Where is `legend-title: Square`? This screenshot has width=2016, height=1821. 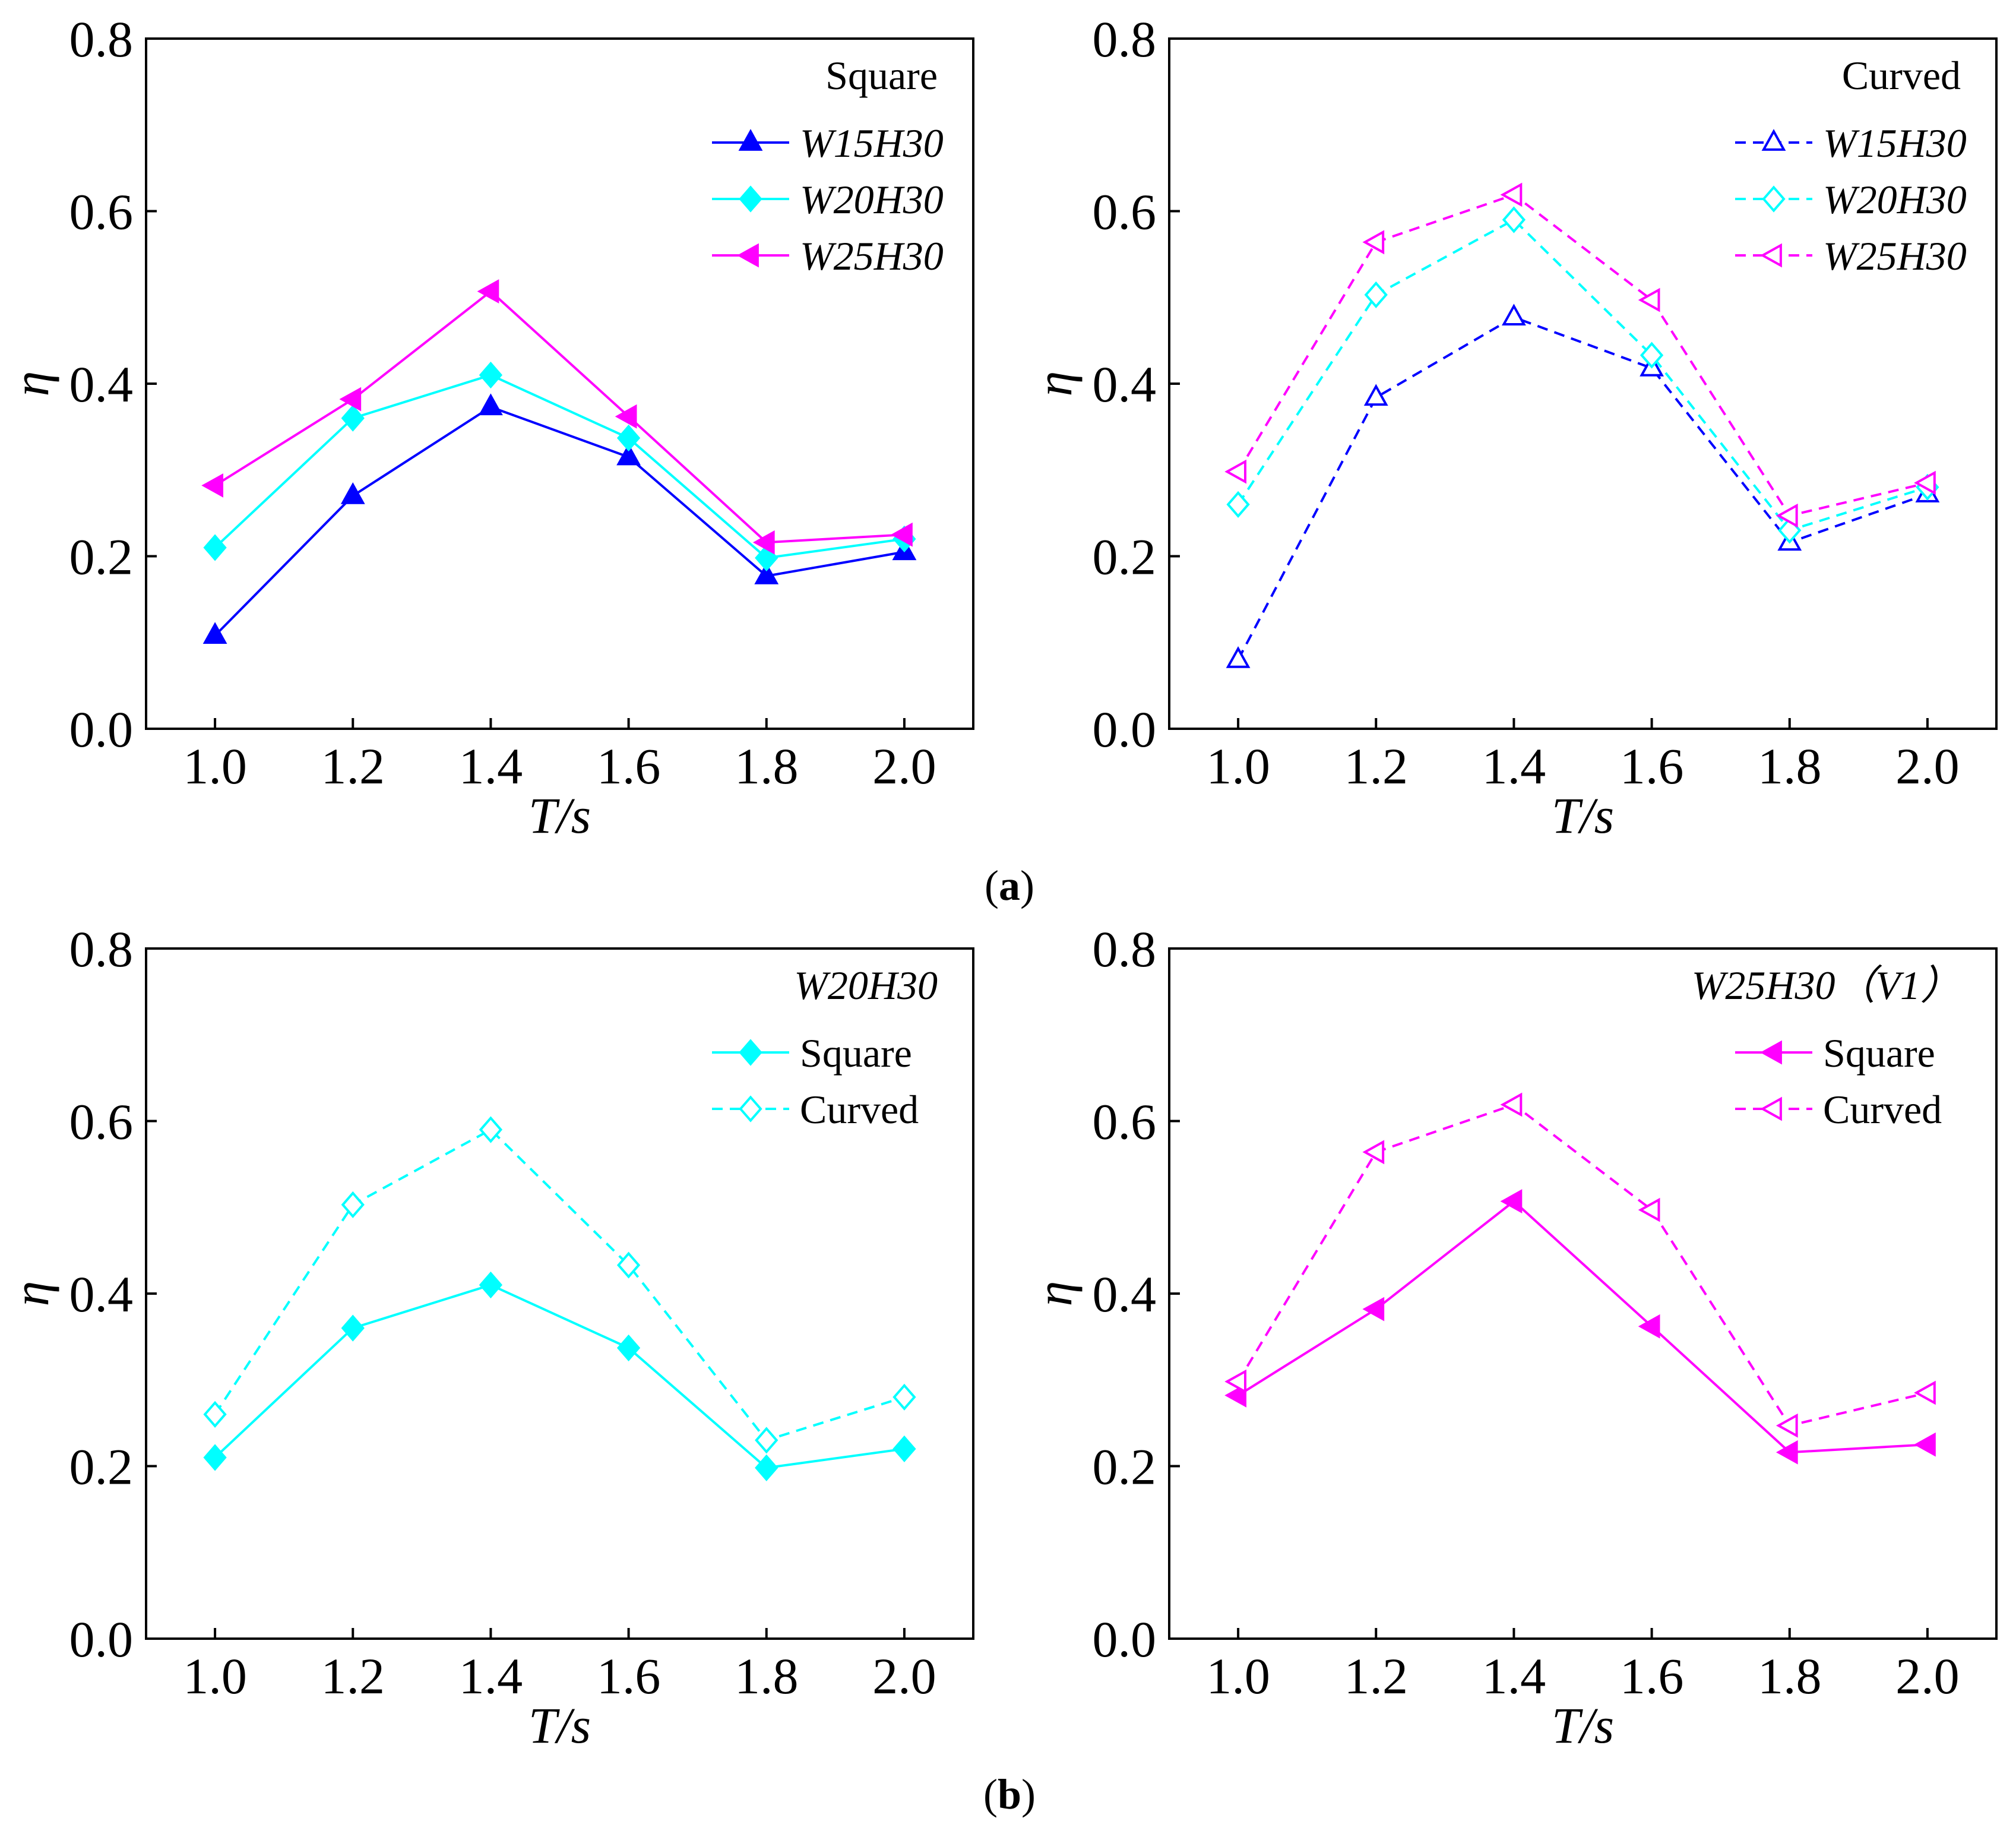
legend-title: Square is located at coordinates (881, 75).